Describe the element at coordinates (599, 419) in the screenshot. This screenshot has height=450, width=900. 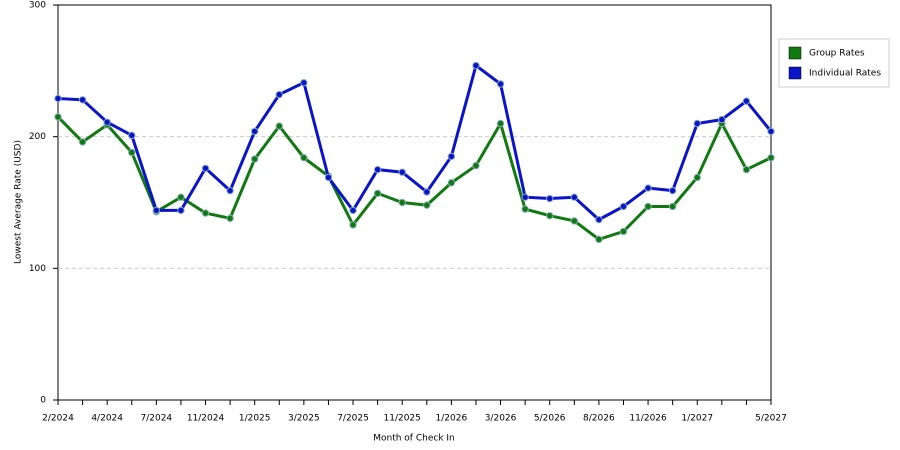
I see `x-tick-label: 8/2026` at that location.